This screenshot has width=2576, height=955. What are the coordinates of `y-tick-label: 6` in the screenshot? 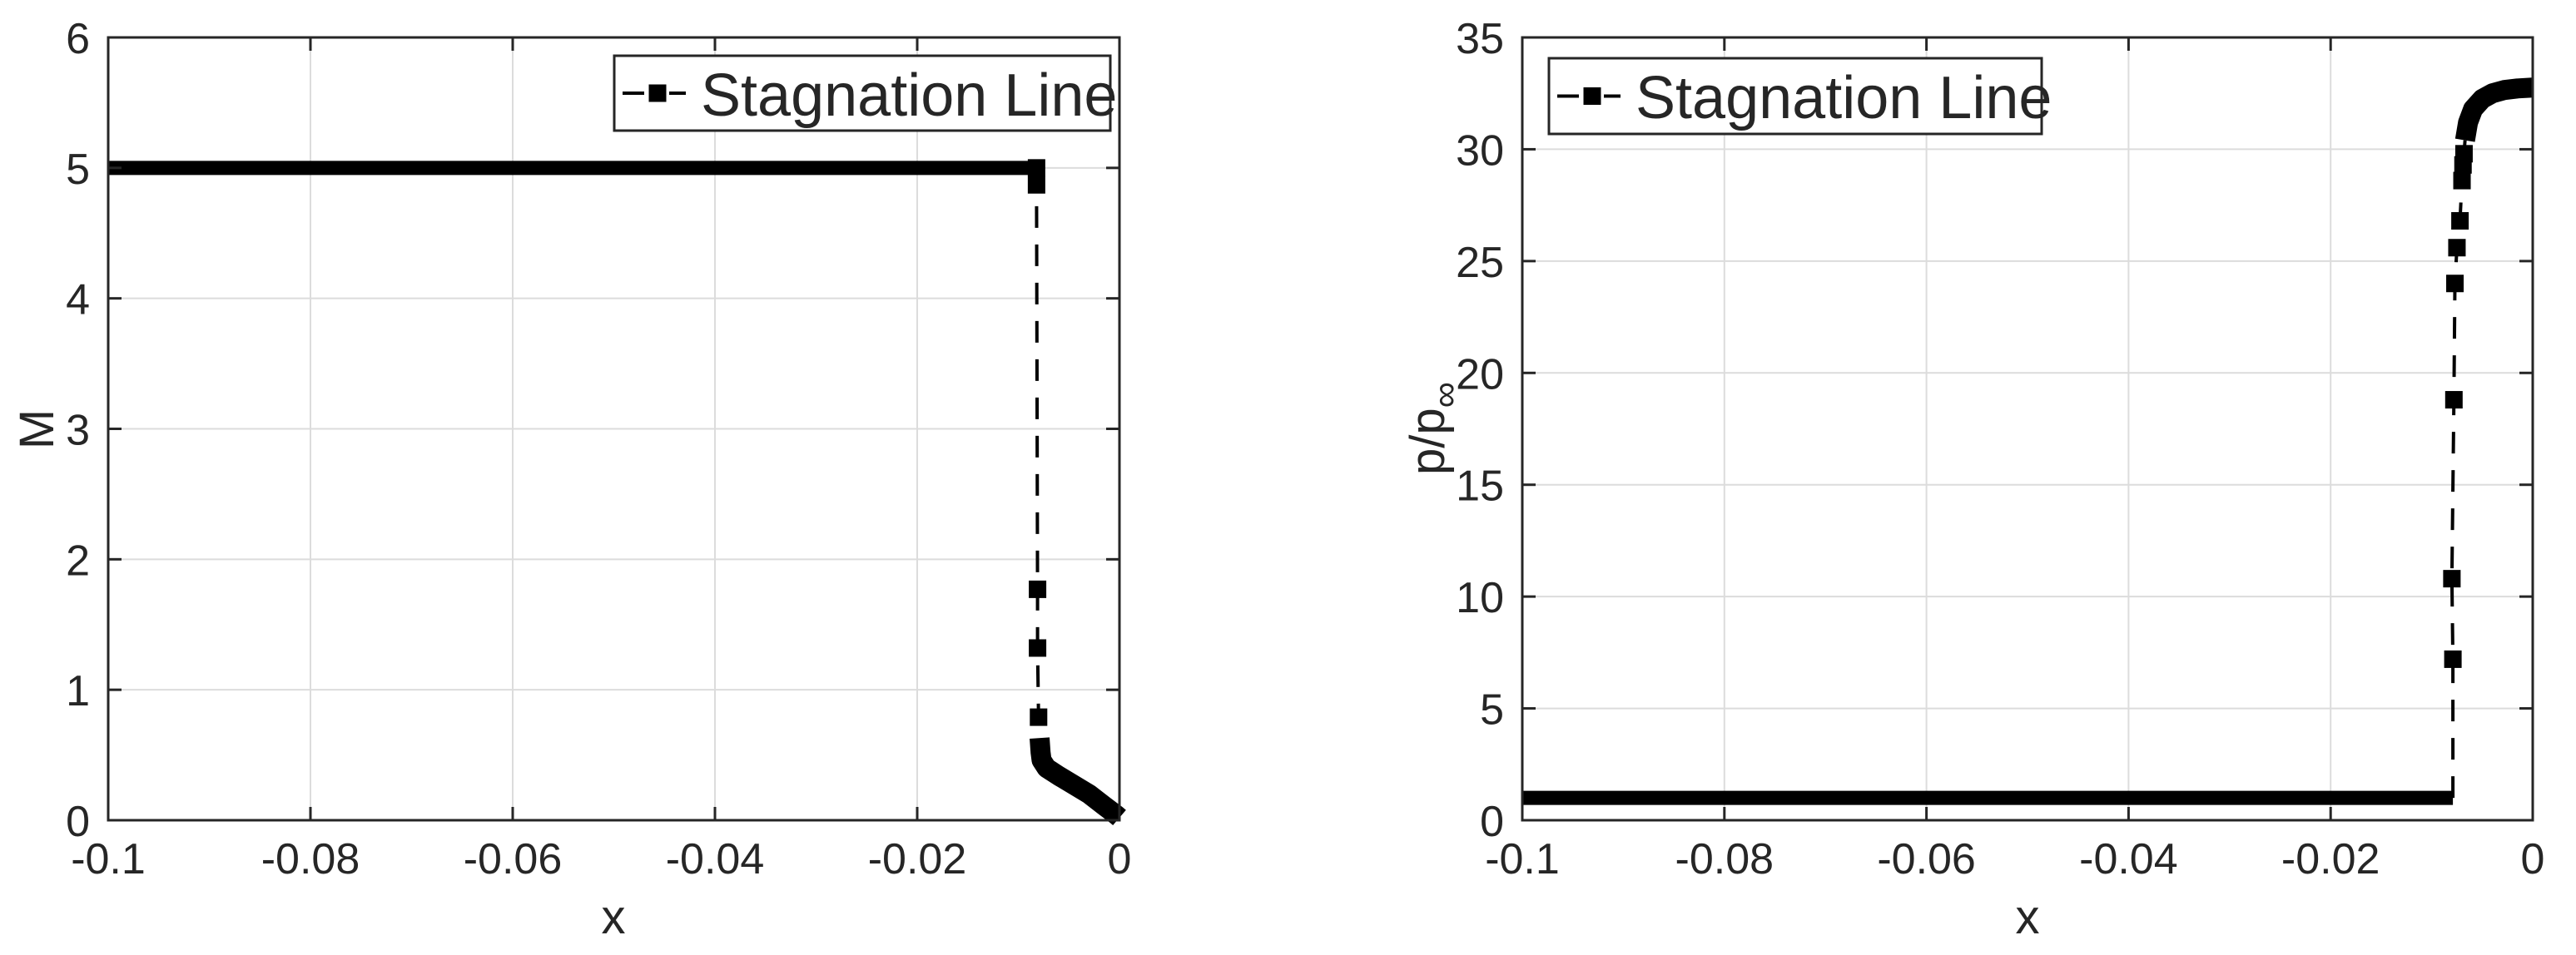 It's located at (78, 39).